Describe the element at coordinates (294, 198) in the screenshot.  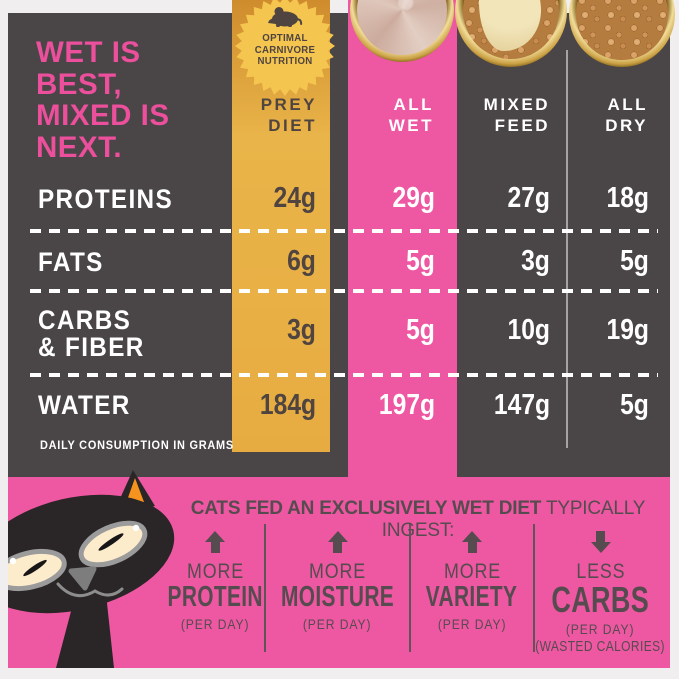
I see `value-proteins-prey: 24g` at that location.